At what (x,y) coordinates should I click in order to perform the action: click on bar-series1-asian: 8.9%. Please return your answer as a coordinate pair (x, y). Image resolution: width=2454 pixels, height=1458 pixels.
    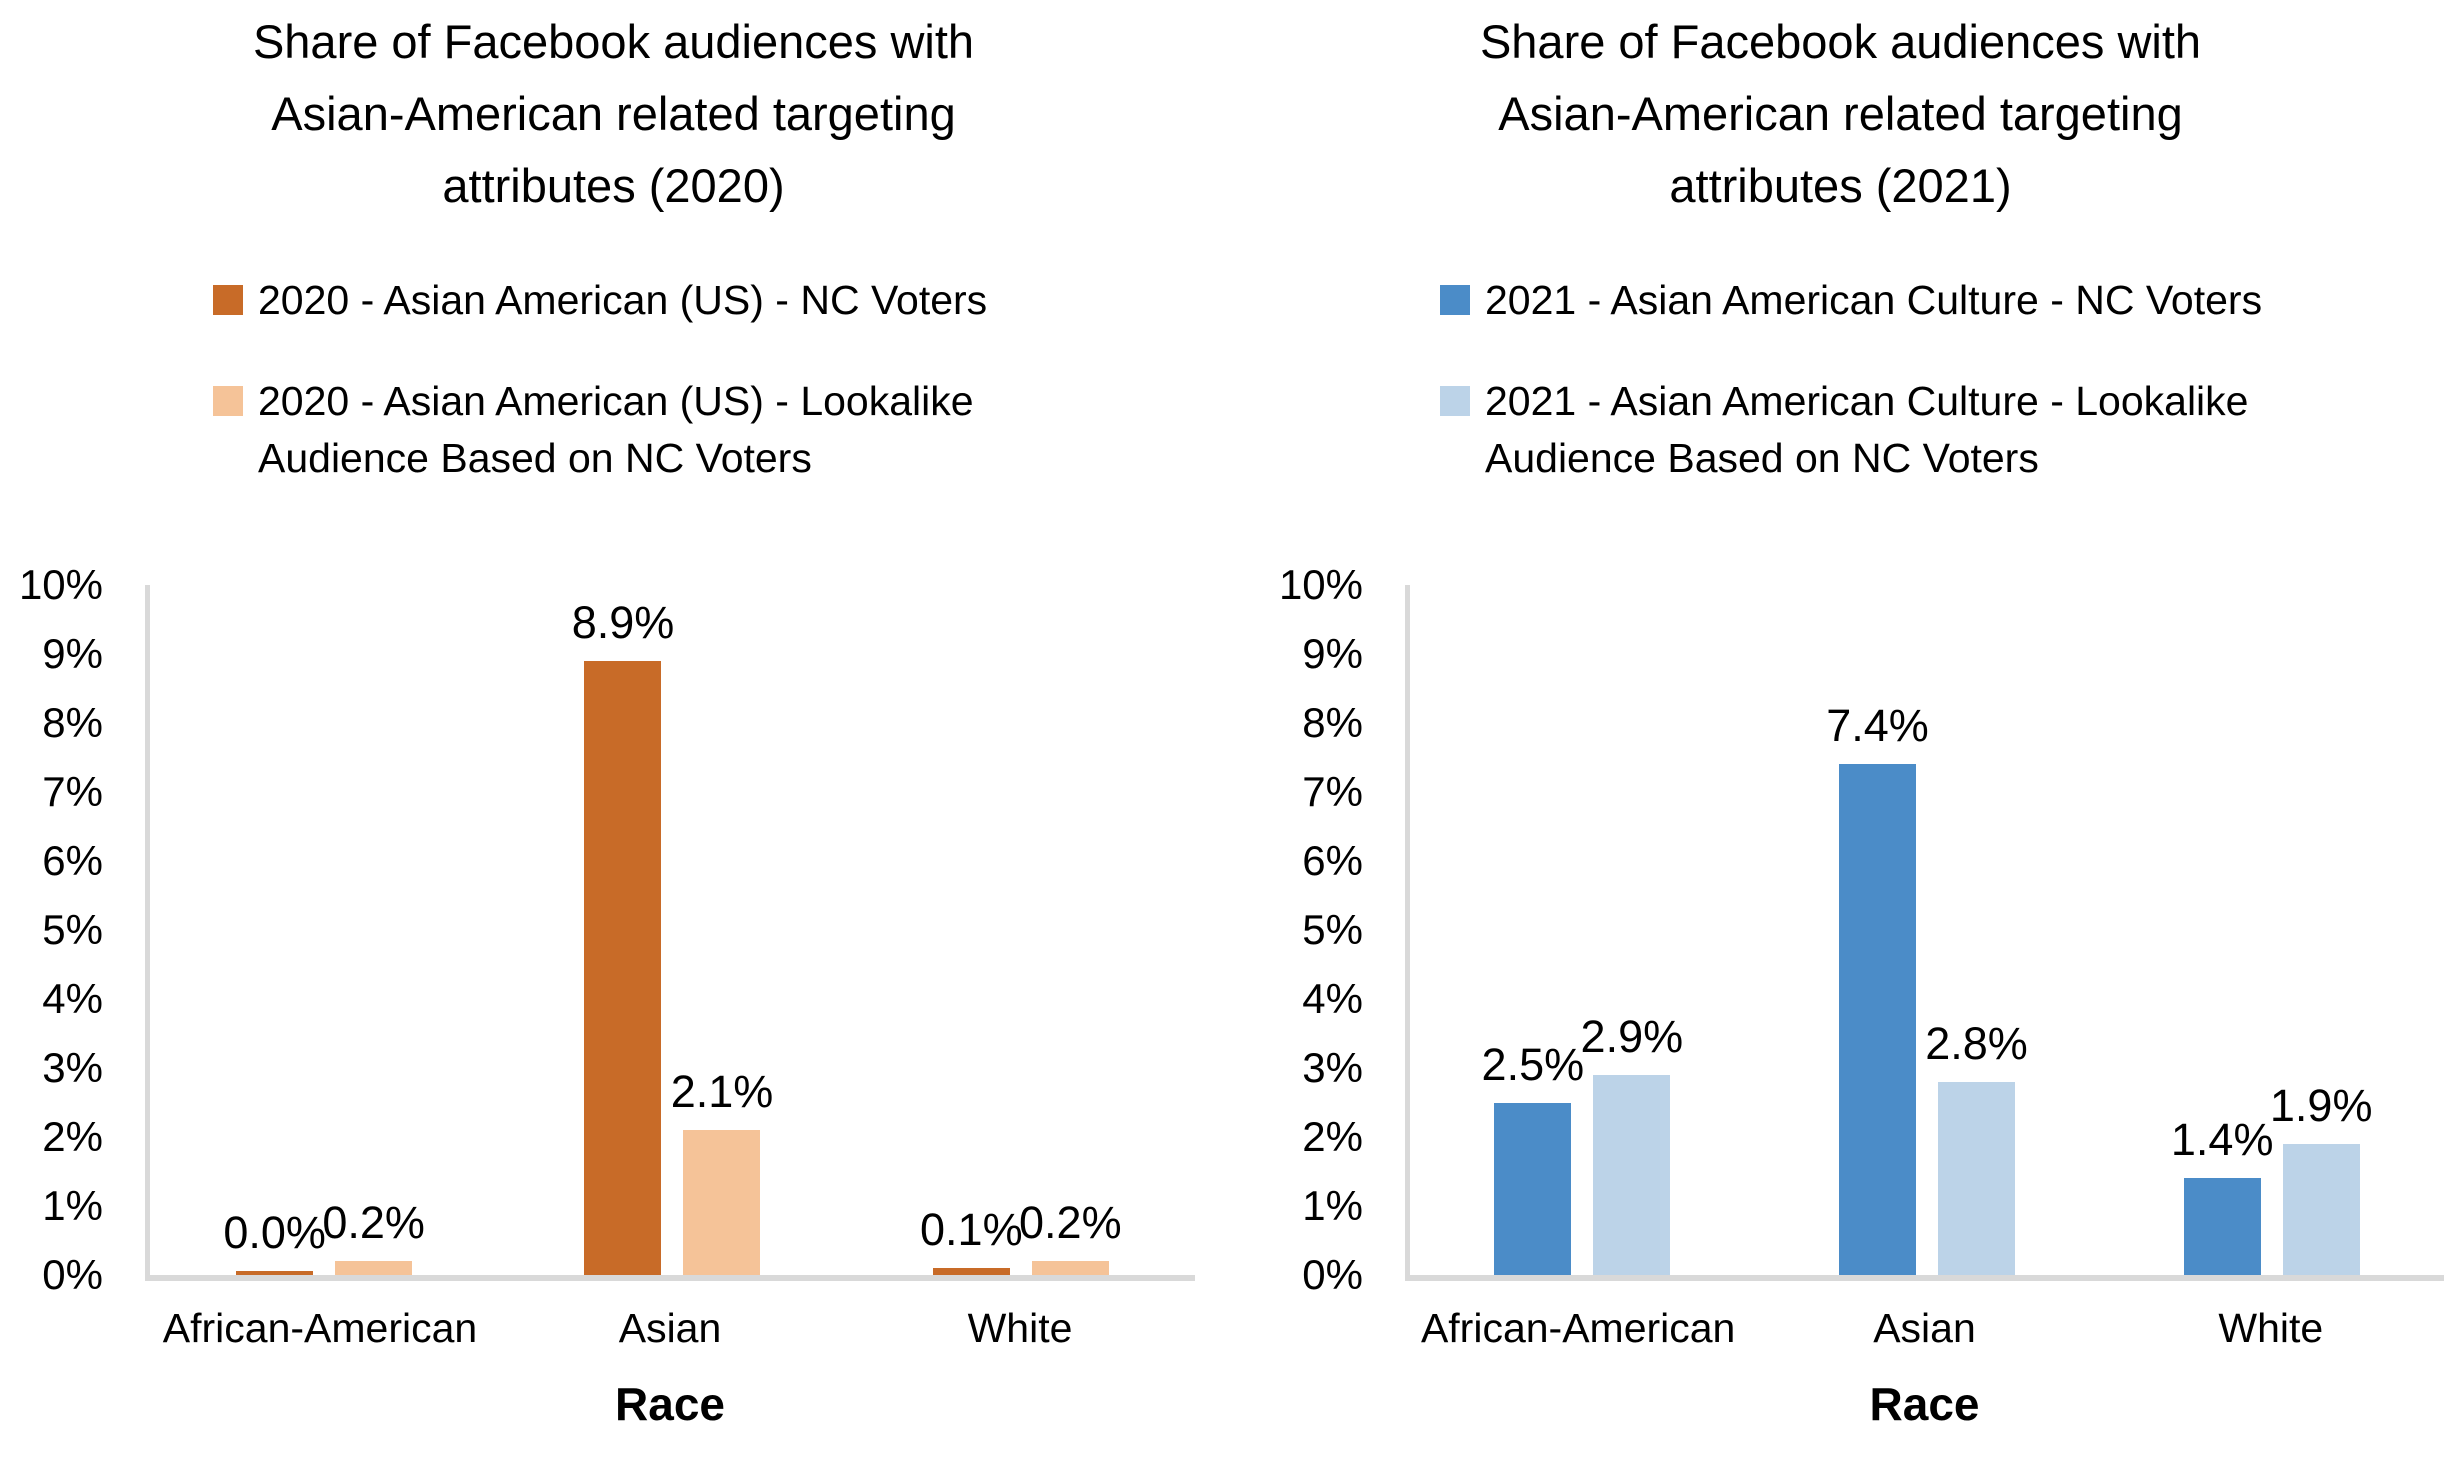
    Looking at the image, I should click on (623, 936).